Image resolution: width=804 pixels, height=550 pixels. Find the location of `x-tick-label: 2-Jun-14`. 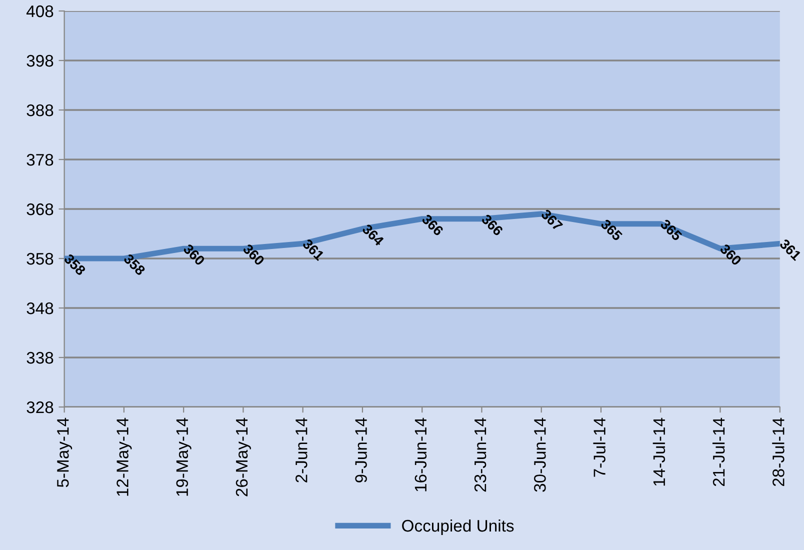

x-tick-label: 2-Jun-14 is located at coordinates (302, 450).